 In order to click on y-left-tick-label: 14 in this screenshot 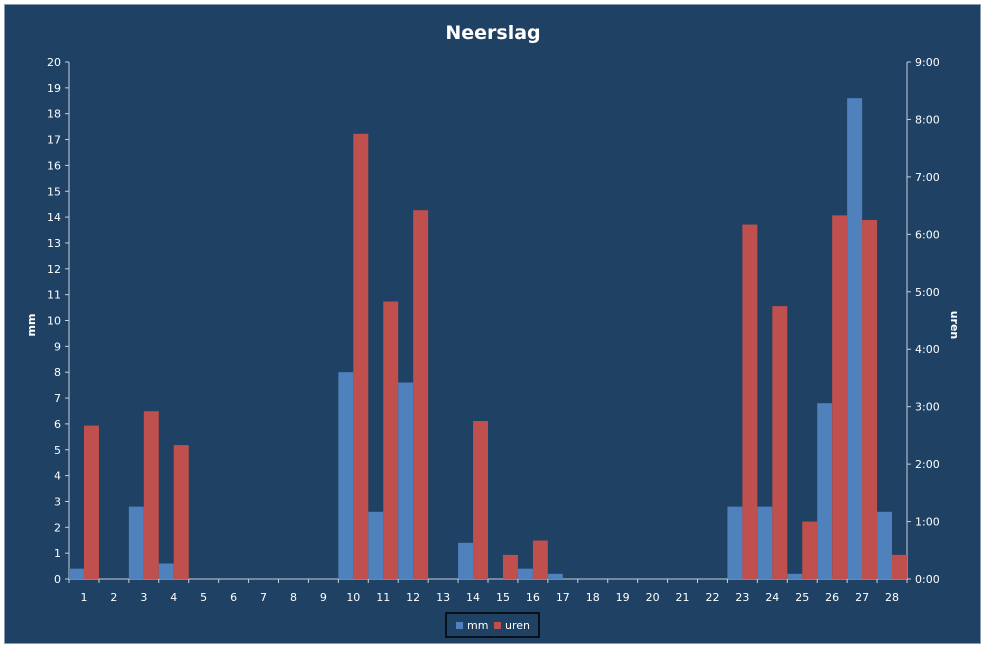, I will do `click(54, 217)`.